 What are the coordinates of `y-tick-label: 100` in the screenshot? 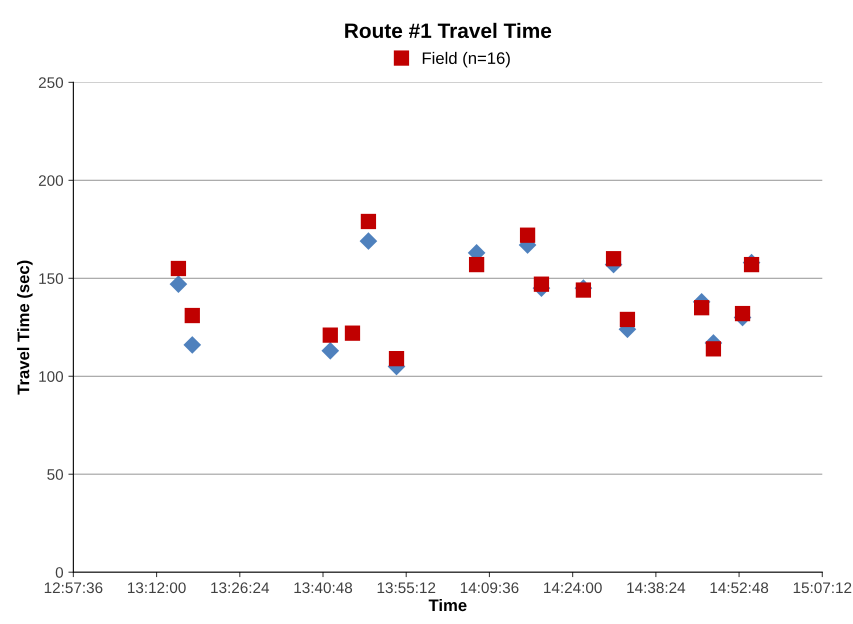 It's located at (51, 376).